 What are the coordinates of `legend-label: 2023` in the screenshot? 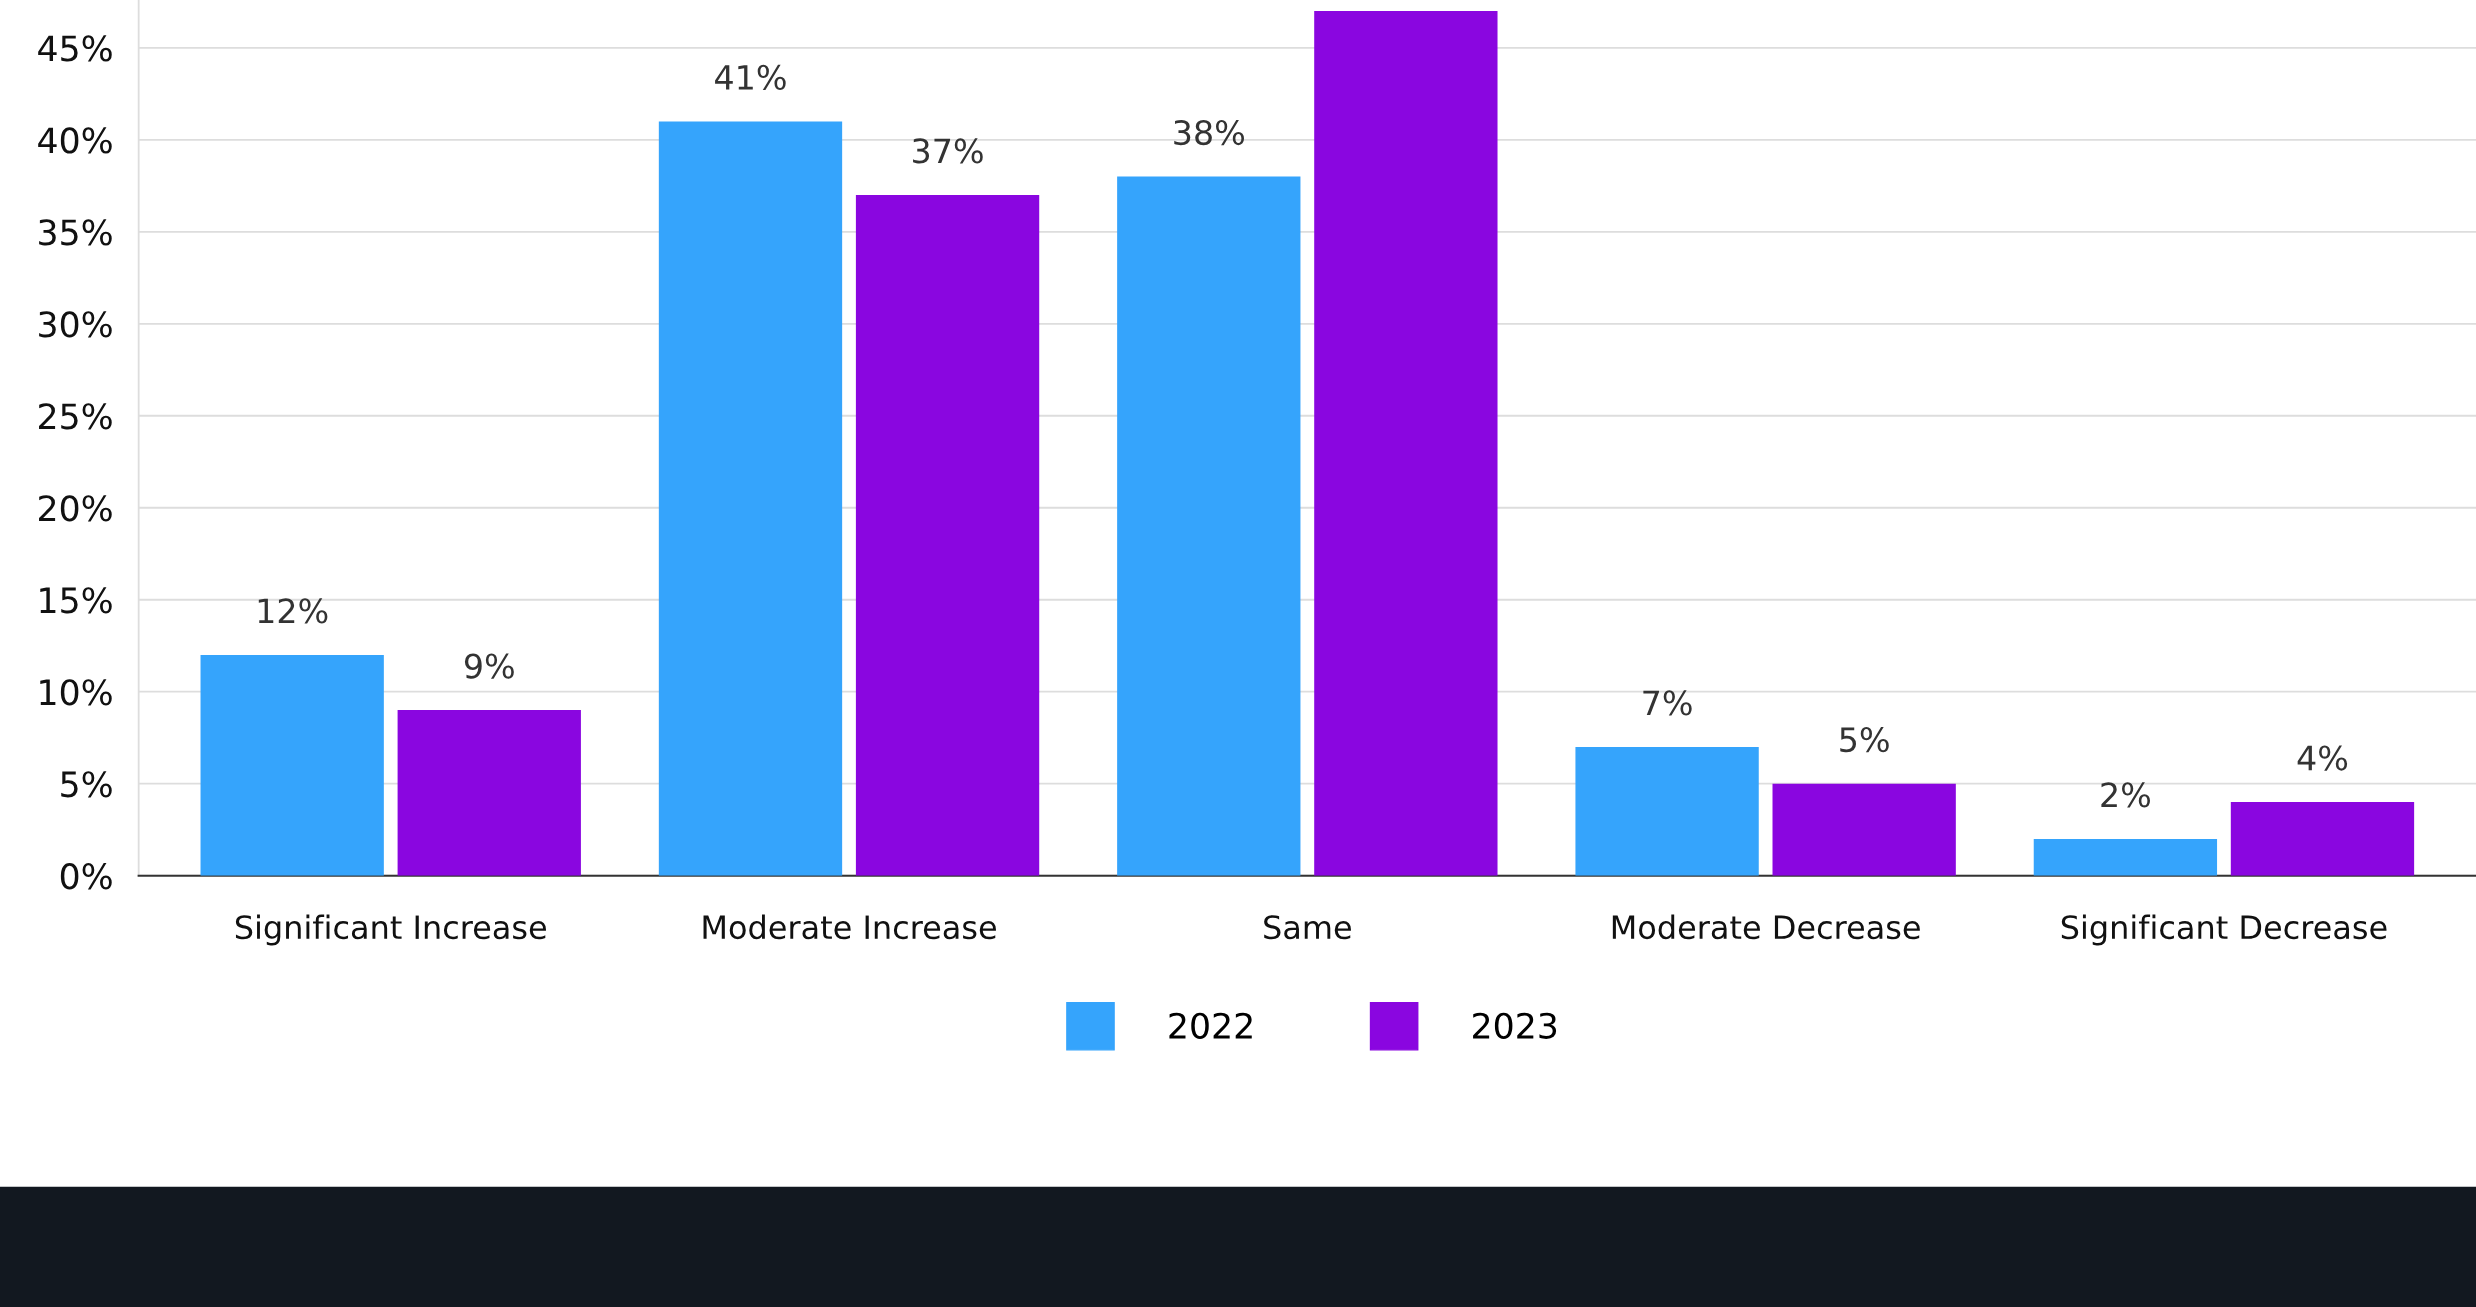 It's located at (1515, 1025).